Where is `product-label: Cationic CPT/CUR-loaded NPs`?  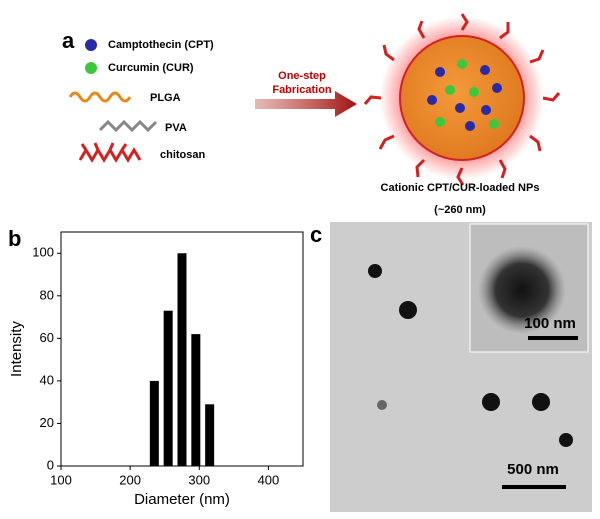 product-label: Cationic CPT/CUR-loaded NPs is located at coordinates (460, 188).